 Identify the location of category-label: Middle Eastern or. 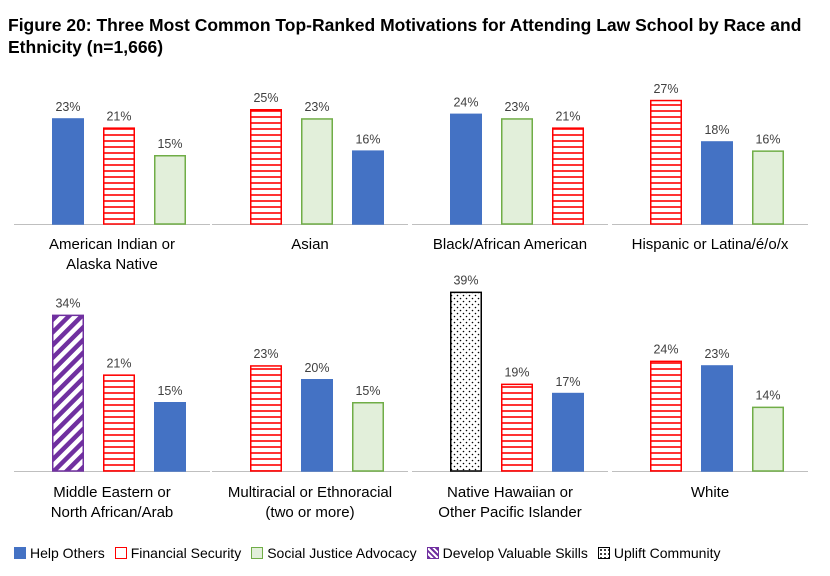
(112, 492).